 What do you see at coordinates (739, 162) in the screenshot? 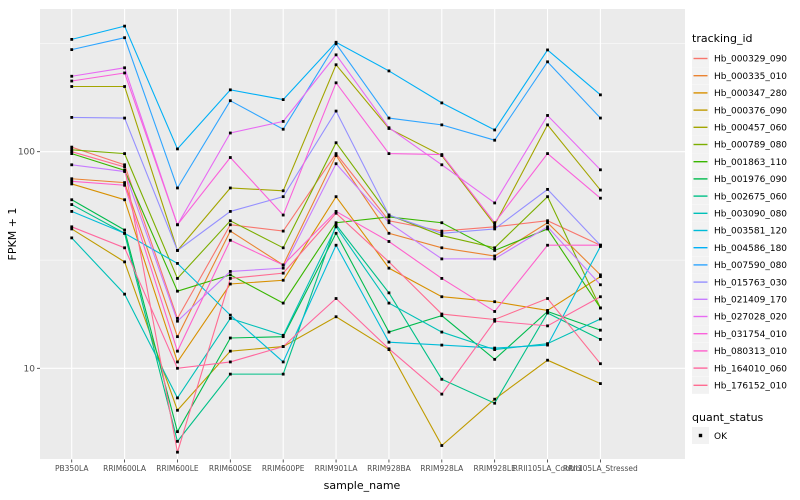
I see `legend-item: Hb_001863_110` at bounding box center [739, 162].